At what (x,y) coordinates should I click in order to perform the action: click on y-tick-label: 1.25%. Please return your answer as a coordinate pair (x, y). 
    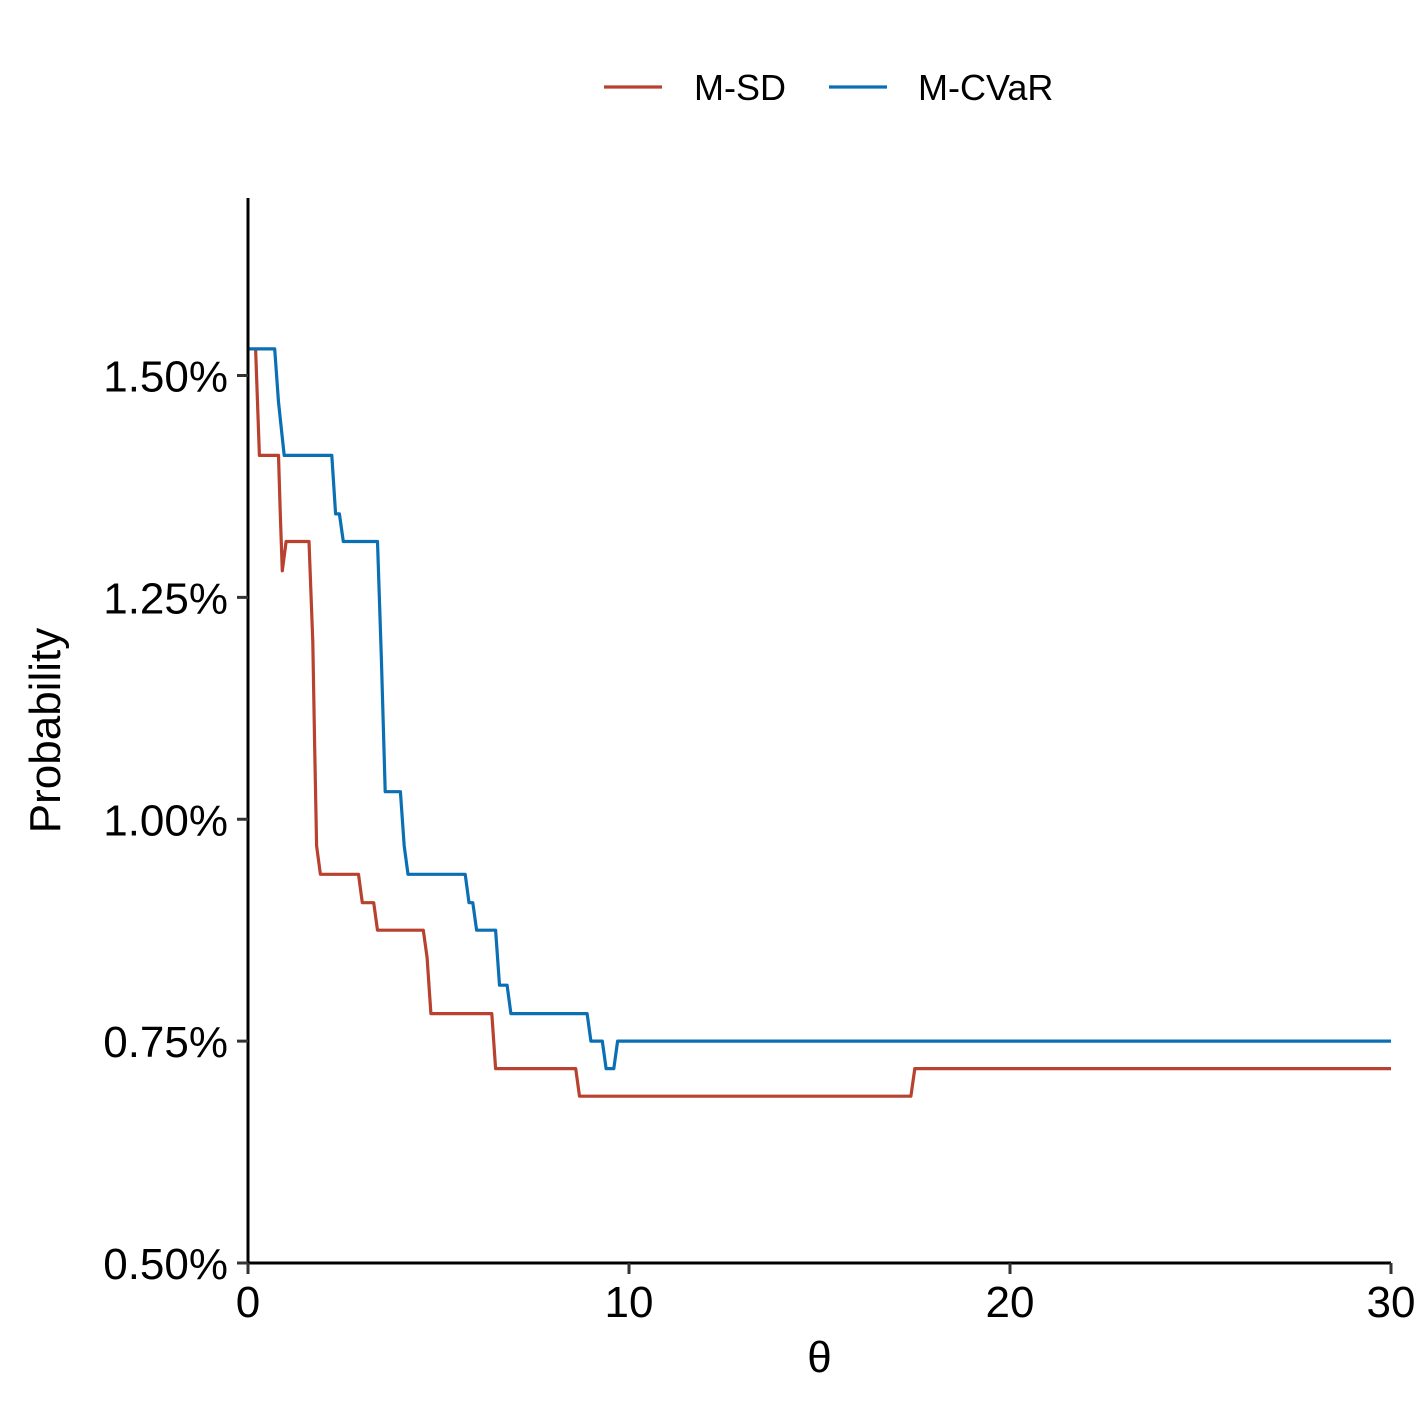
    Looking at the image, I should click on (165, 598).